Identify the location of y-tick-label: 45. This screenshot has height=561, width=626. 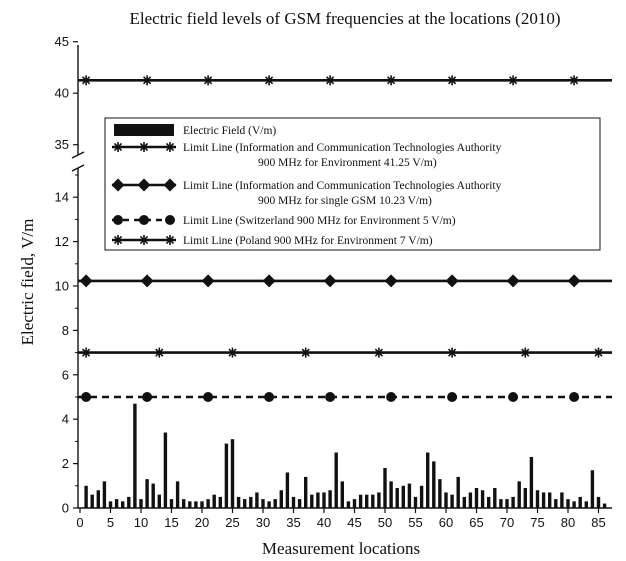
(62, 41).